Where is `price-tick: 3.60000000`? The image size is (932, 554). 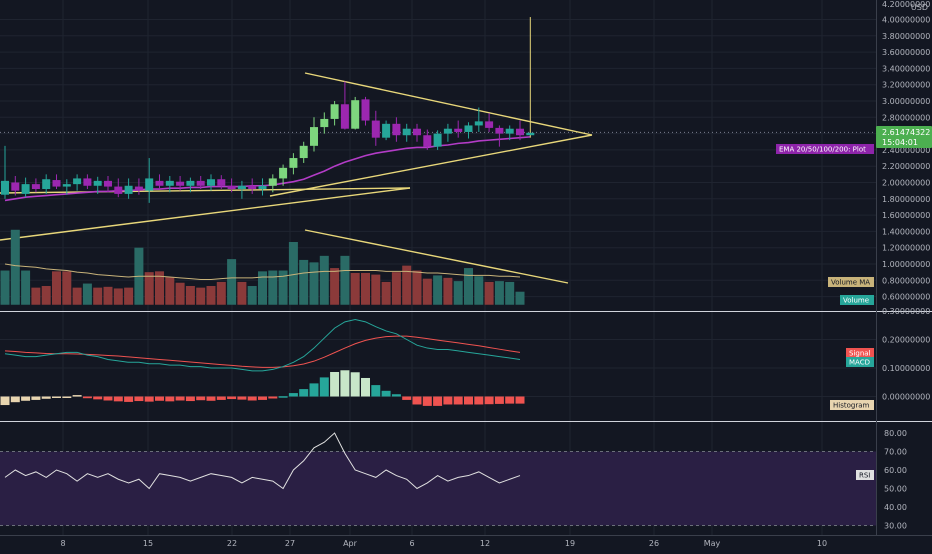
price-tick: 3.60000000 is located at coordinates (906, 52).